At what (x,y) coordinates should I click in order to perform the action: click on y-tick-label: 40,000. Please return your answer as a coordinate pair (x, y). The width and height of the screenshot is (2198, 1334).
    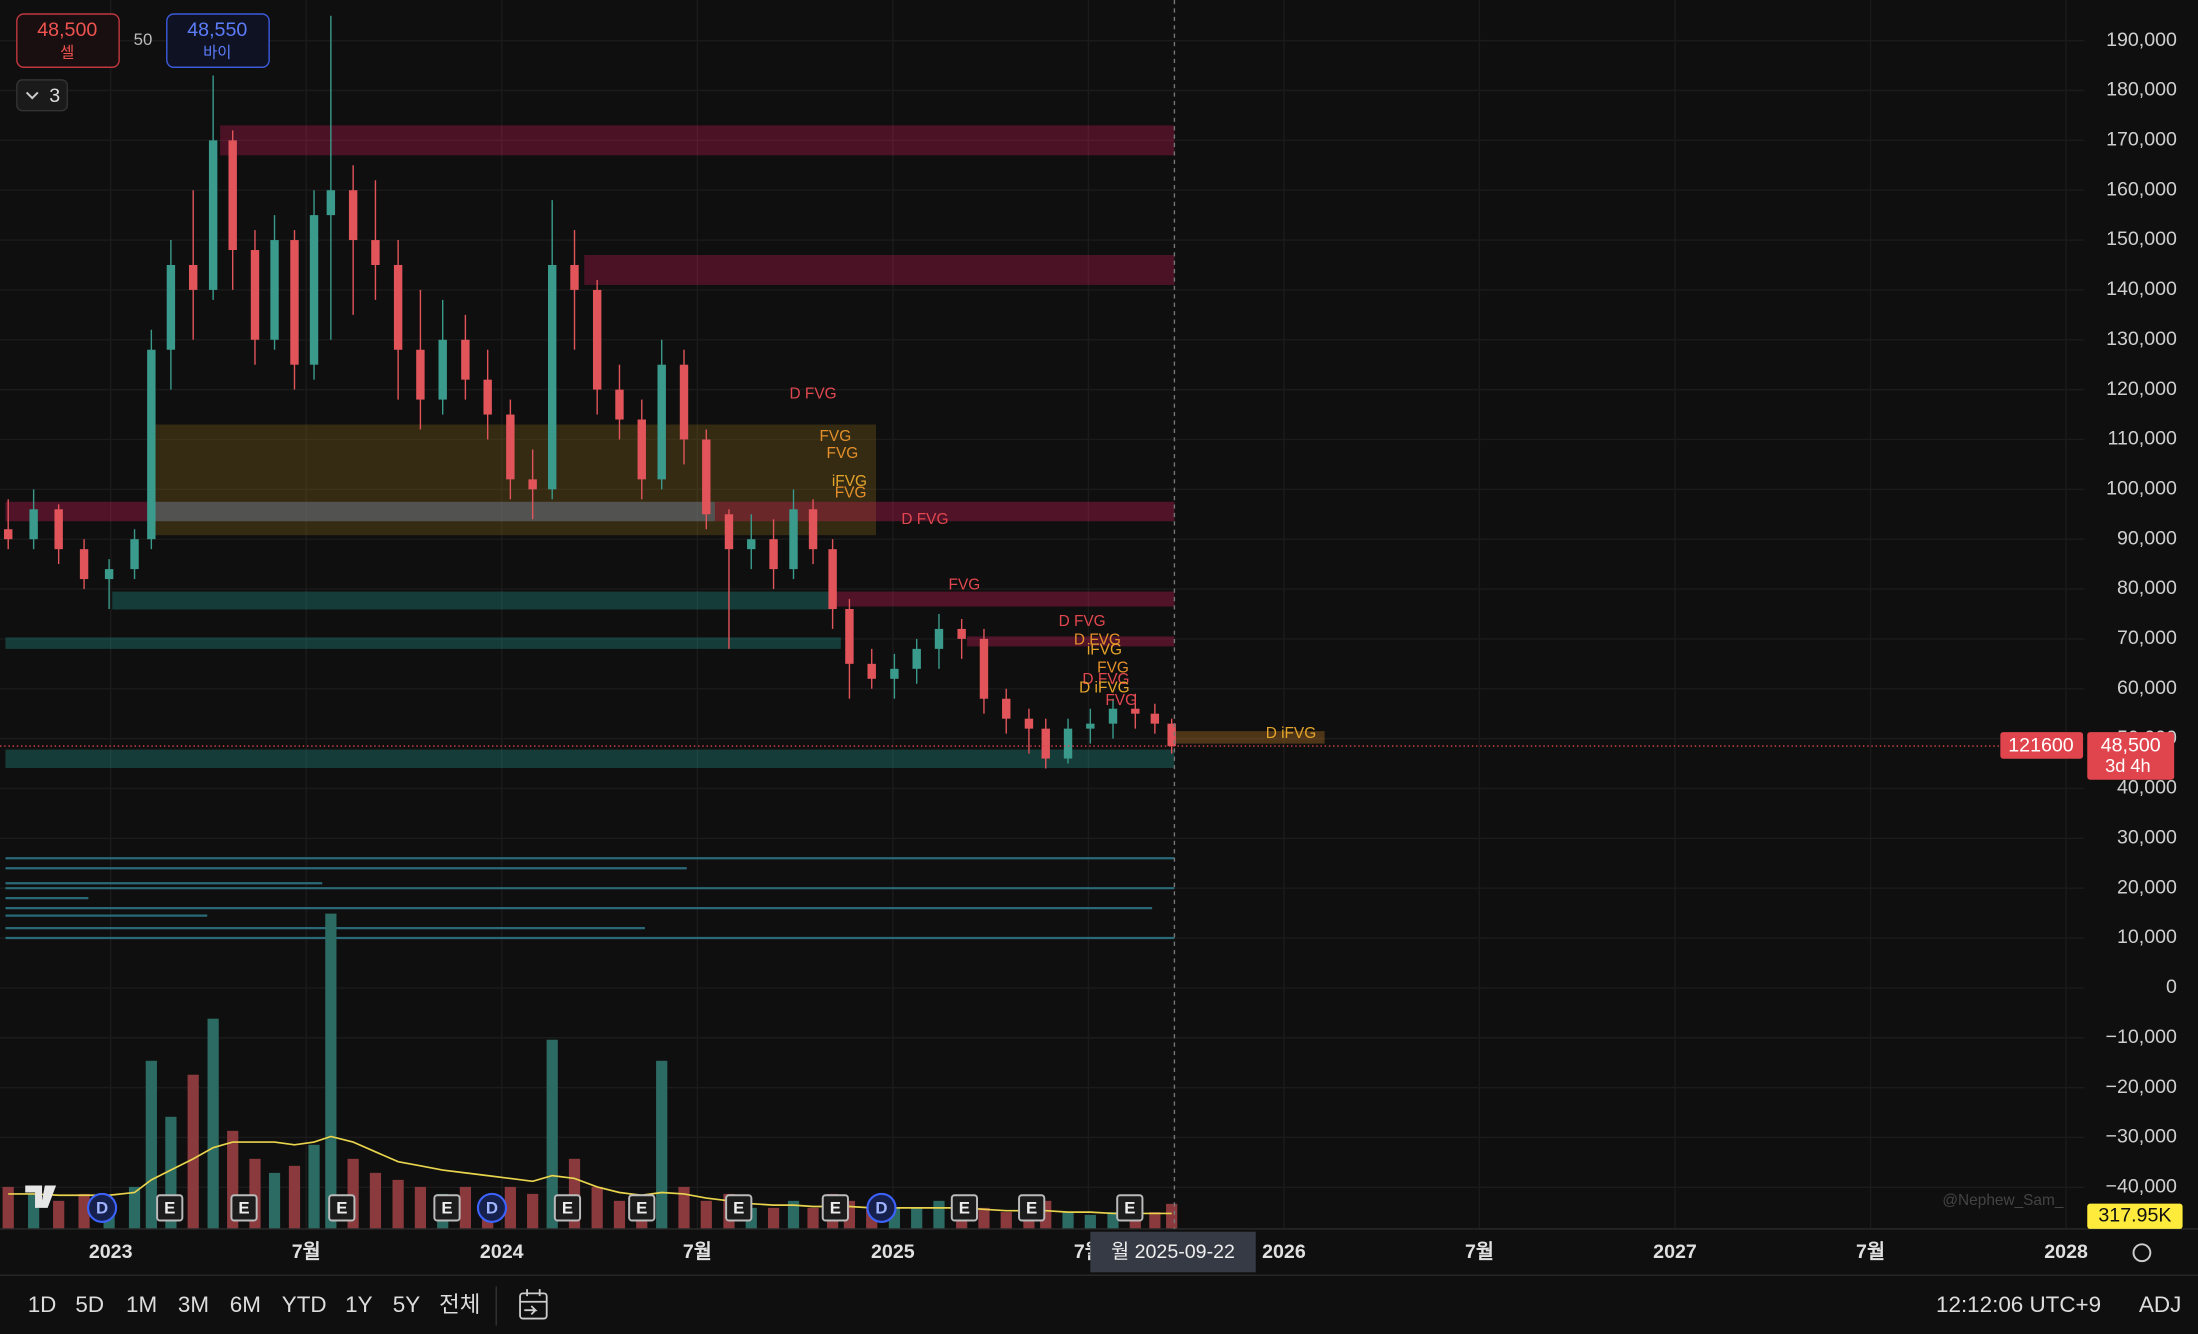
    Looking at the image, I should click on (2147, 788).